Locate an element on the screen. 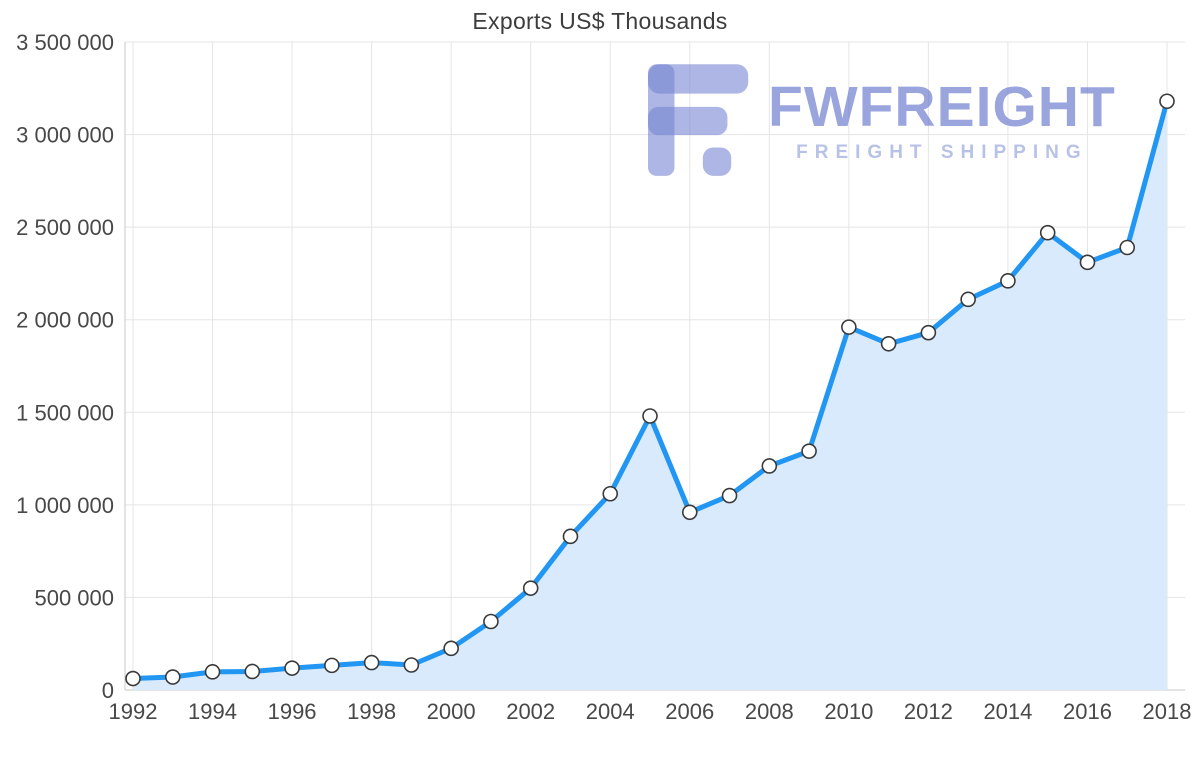  x-axis-label: 2004 is located at coordinates (610, 711).